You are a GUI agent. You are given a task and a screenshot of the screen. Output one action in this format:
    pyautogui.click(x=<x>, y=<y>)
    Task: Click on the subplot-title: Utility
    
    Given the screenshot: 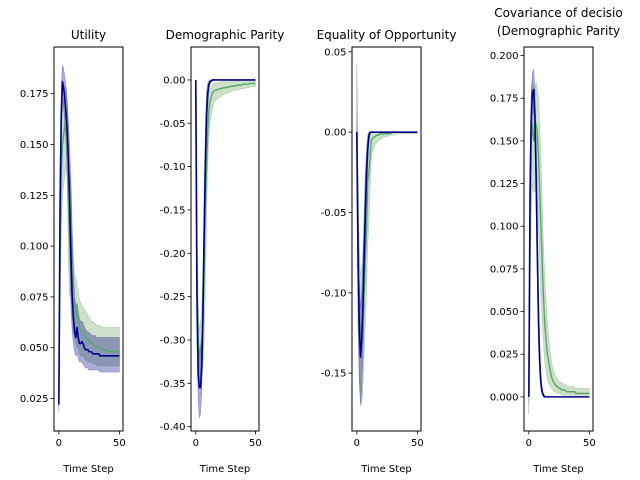 What is the action you would take?
    pyautogui.click(x=88, y=35)
    